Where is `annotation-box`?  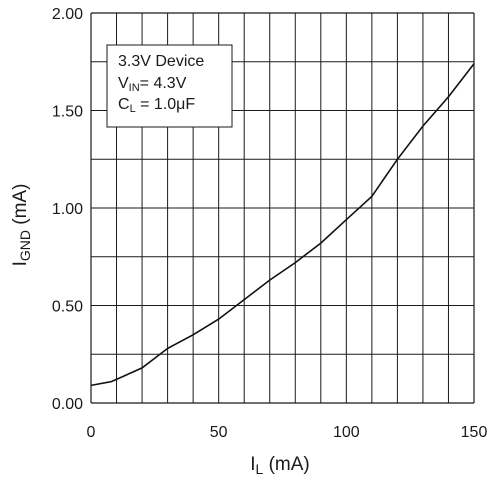
annotation-box is located at coordinates (169, 86).